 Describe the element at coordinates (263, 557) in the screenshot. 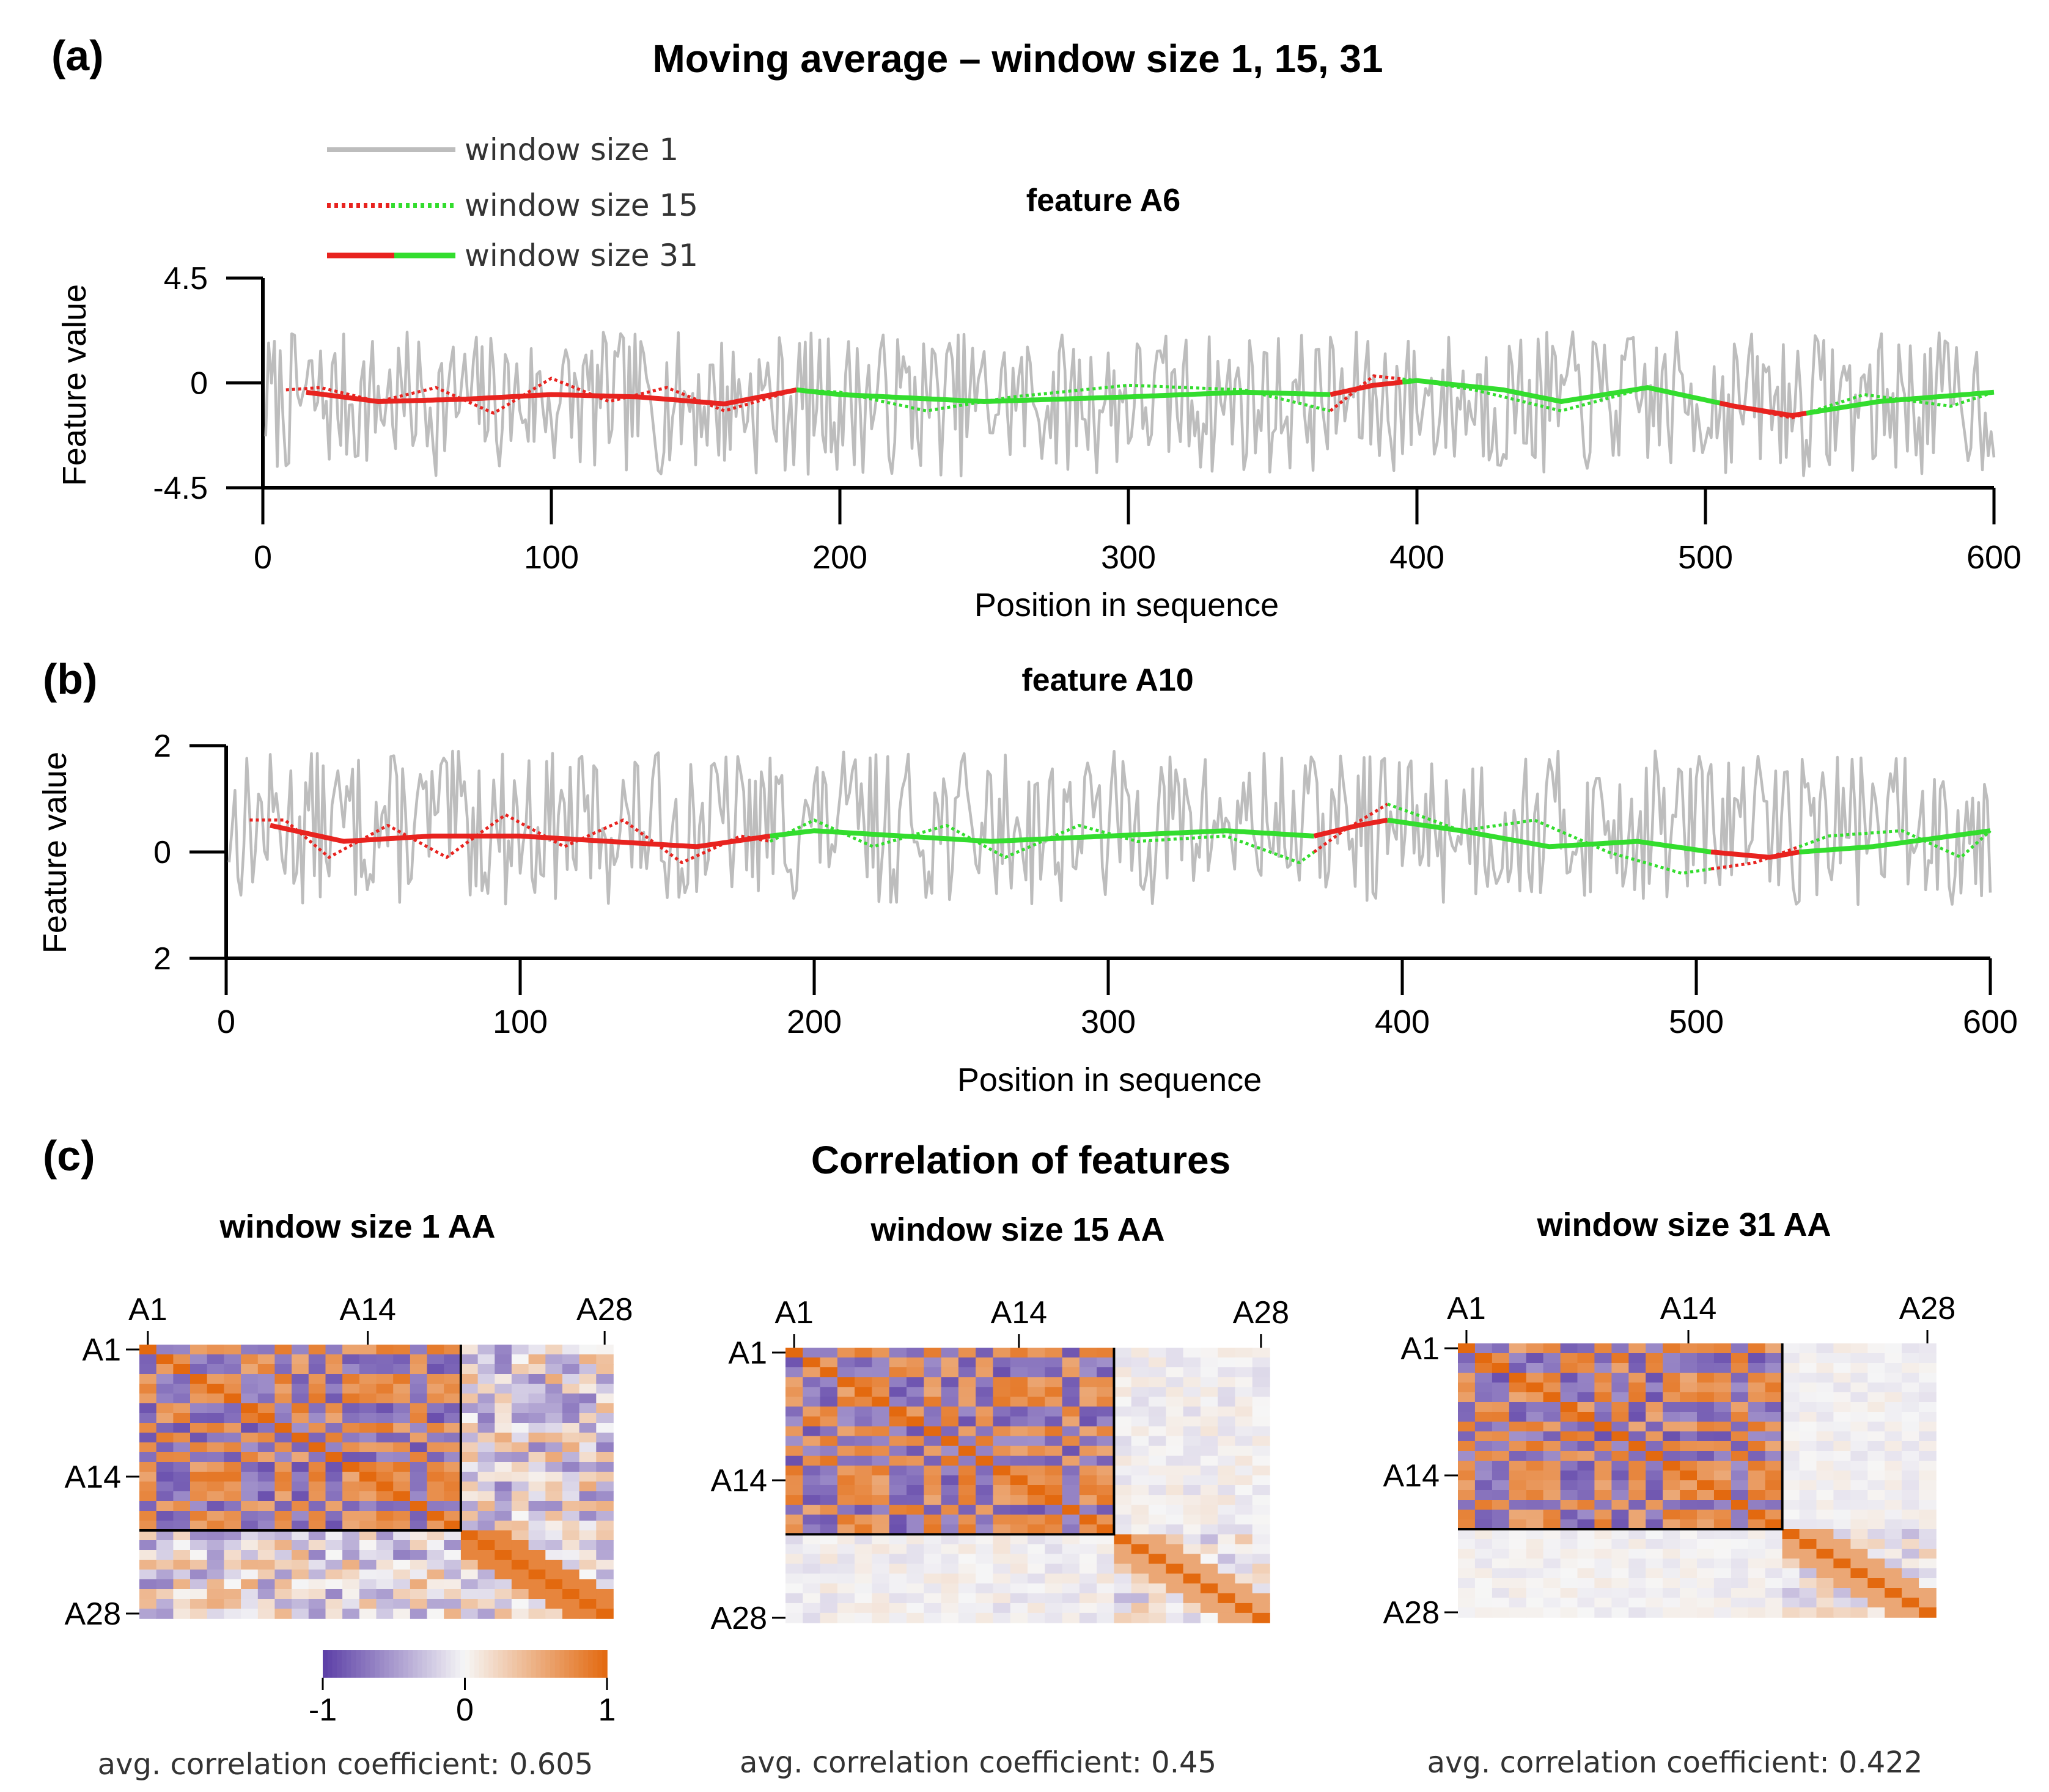

I see `x-tick-label: 0` at that location.